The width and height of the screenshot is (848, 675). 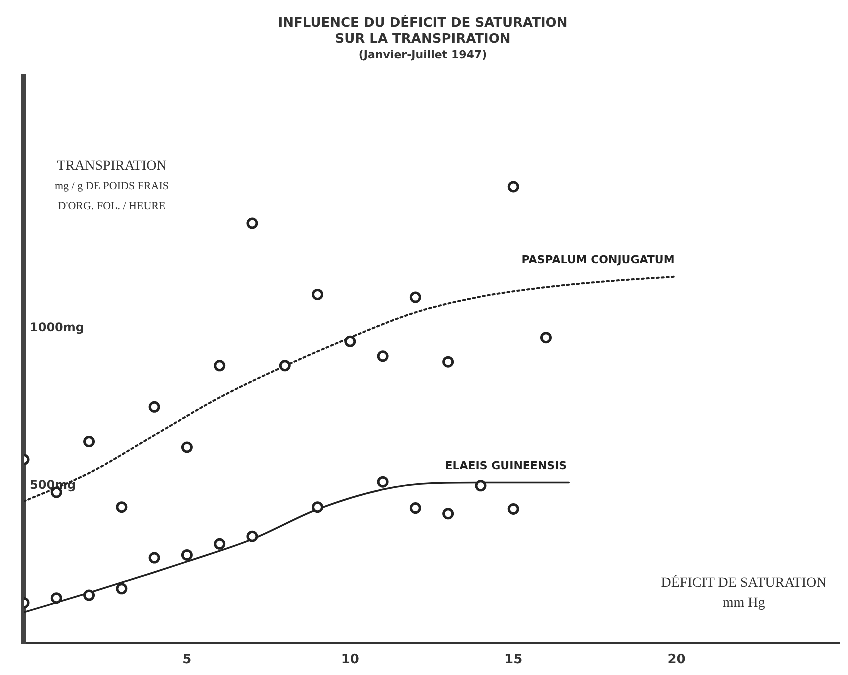 What do you see at coordinates (506, 466) in the screenshot?
I see `series-label: ELAEIS GUINEENSIS` at bounding box center [506, 466].